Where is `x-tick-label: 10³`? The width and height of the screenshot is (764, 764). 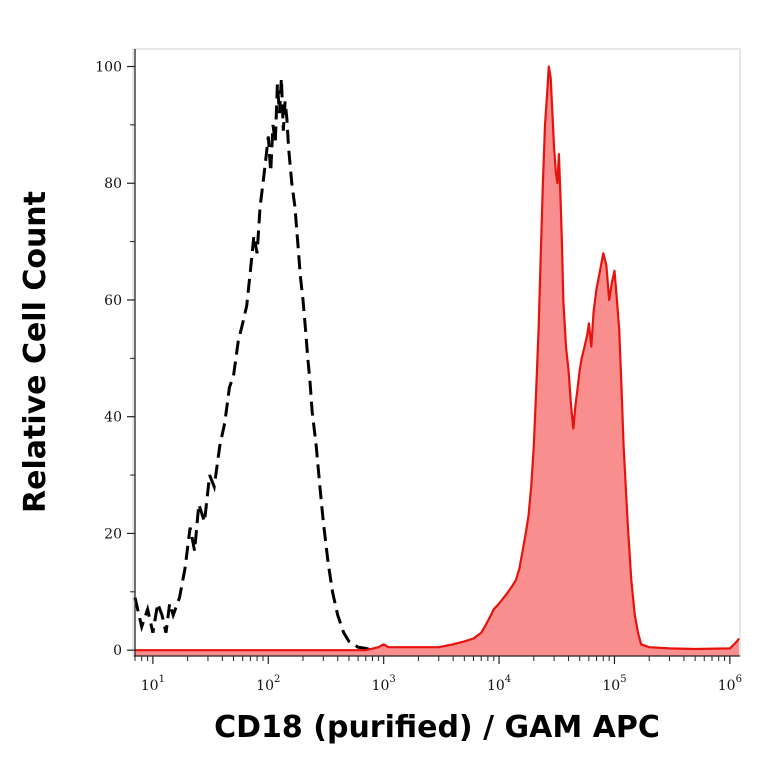 x-tick-label: 10³ is located at coordinates (384, 684).